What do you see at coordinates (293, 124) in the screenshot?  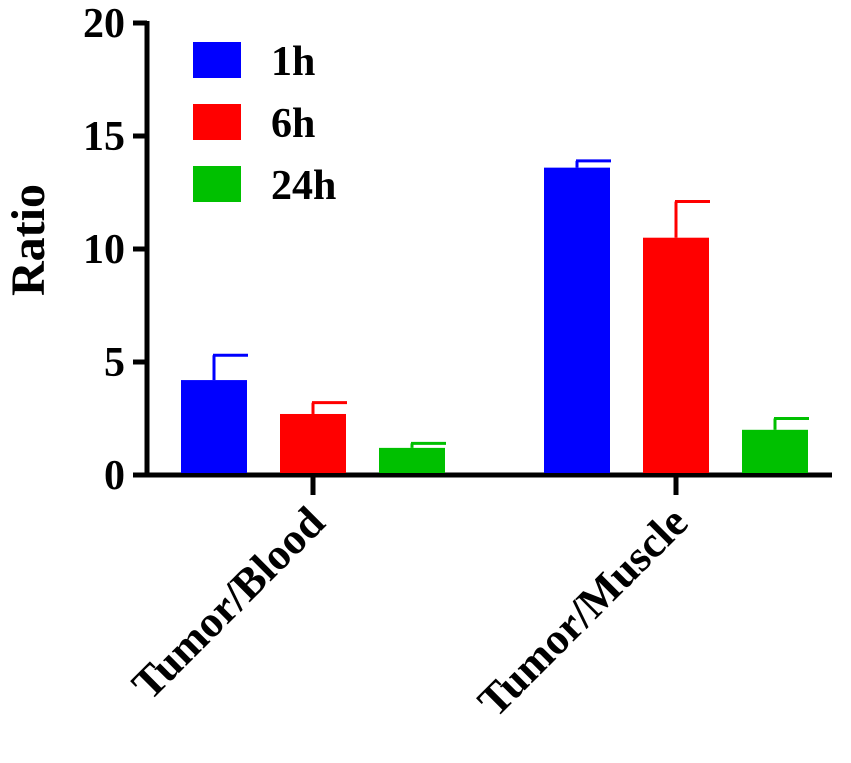 I see `legend-label: 6h` at bounding box center [293, 124].